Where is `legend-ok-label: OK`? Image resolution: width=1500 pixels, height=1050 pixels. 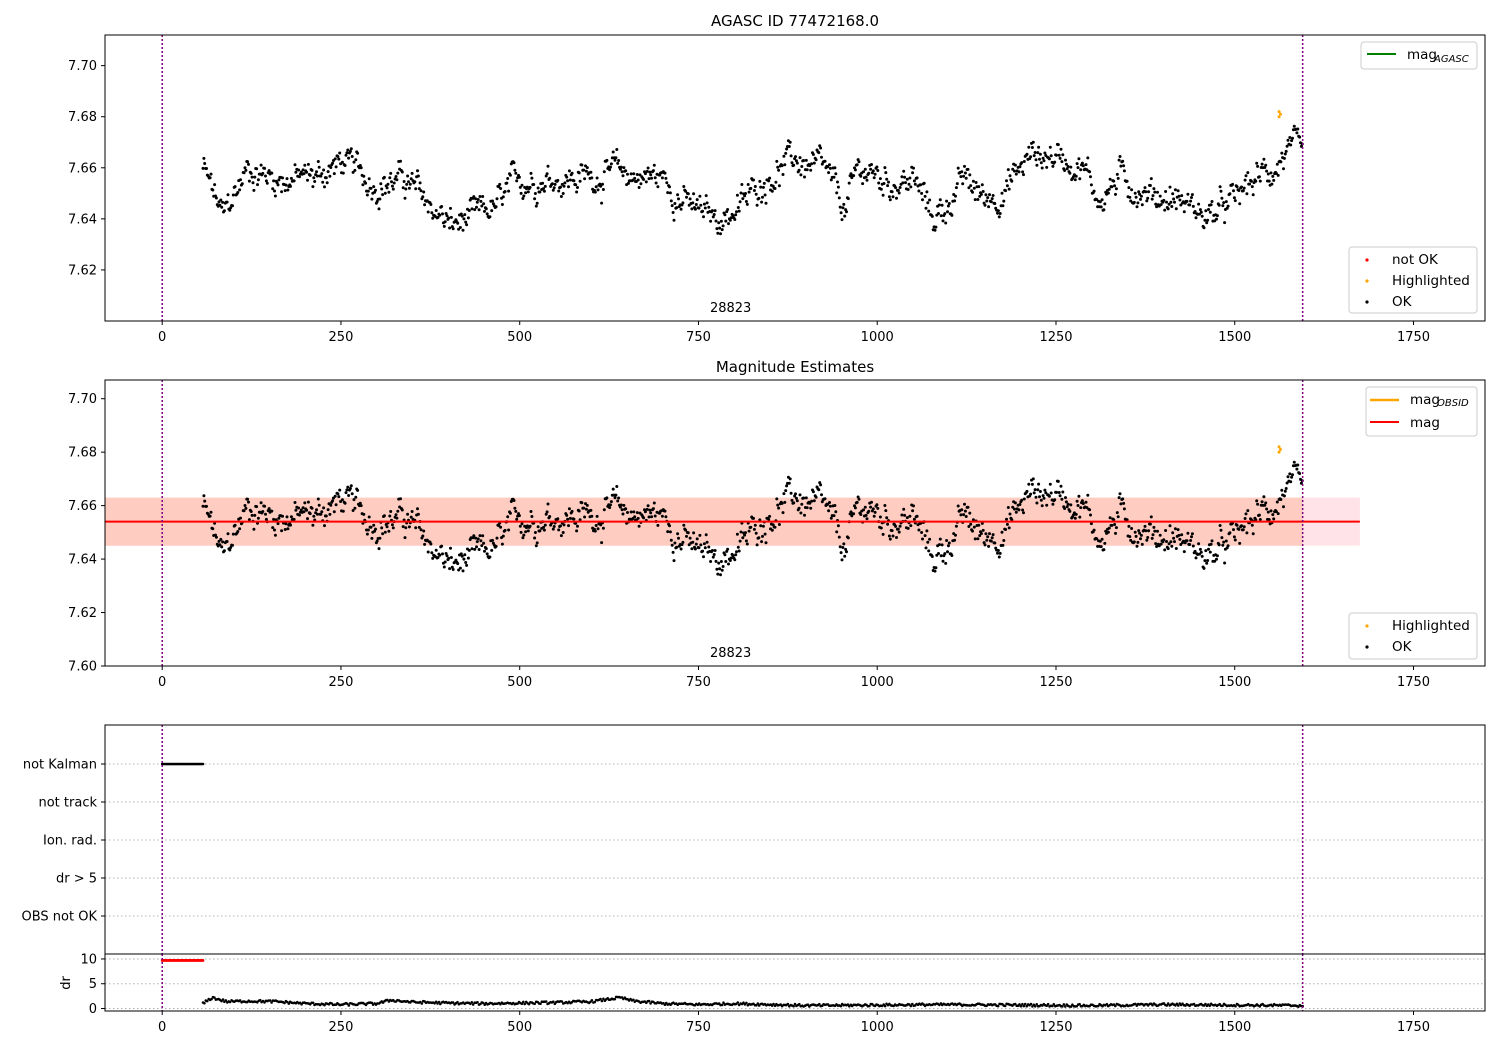
legend-ok-label: OK is located at coordinates (1402, 302).